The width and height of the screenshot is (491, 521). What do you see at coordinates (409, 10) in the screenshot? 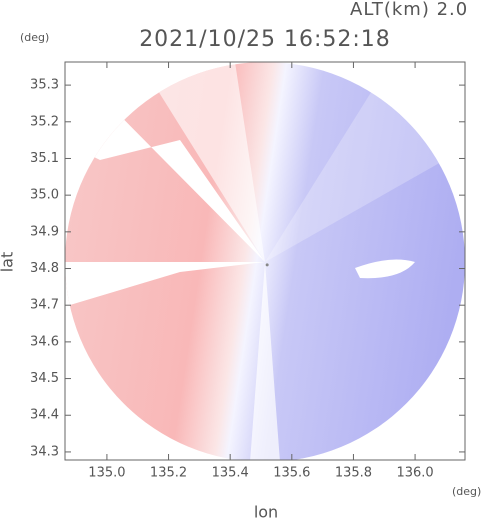
I see `annotation: ALT(km) 2.0` at bounding box center [409, 10].